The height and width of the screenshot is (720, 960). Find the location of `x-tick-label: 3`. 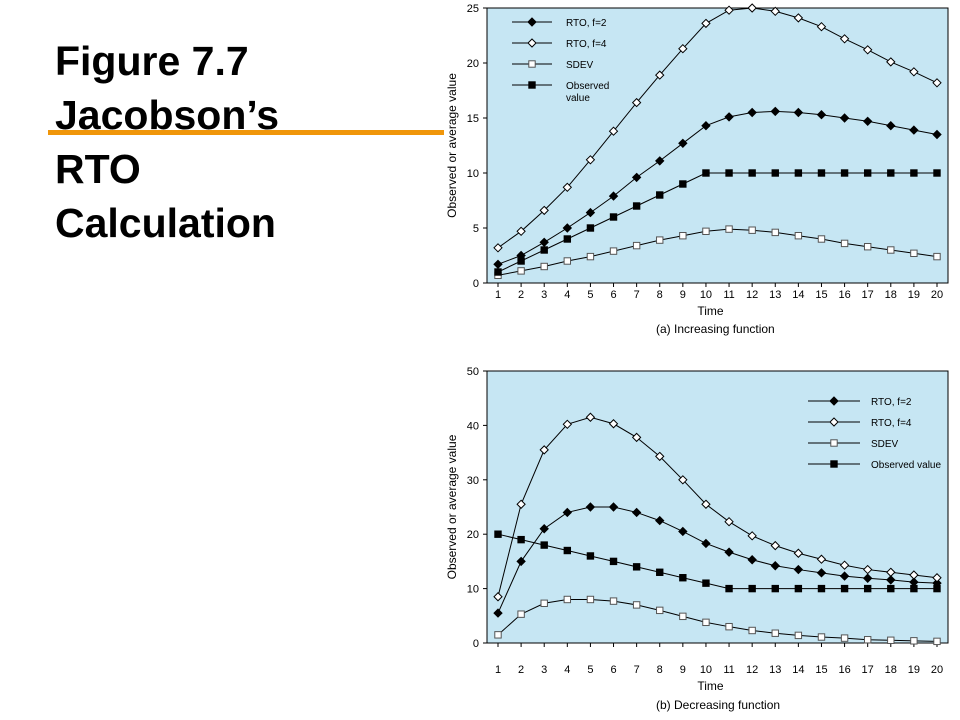

x-tick-label: 3 is located at coordinates (544, 670).